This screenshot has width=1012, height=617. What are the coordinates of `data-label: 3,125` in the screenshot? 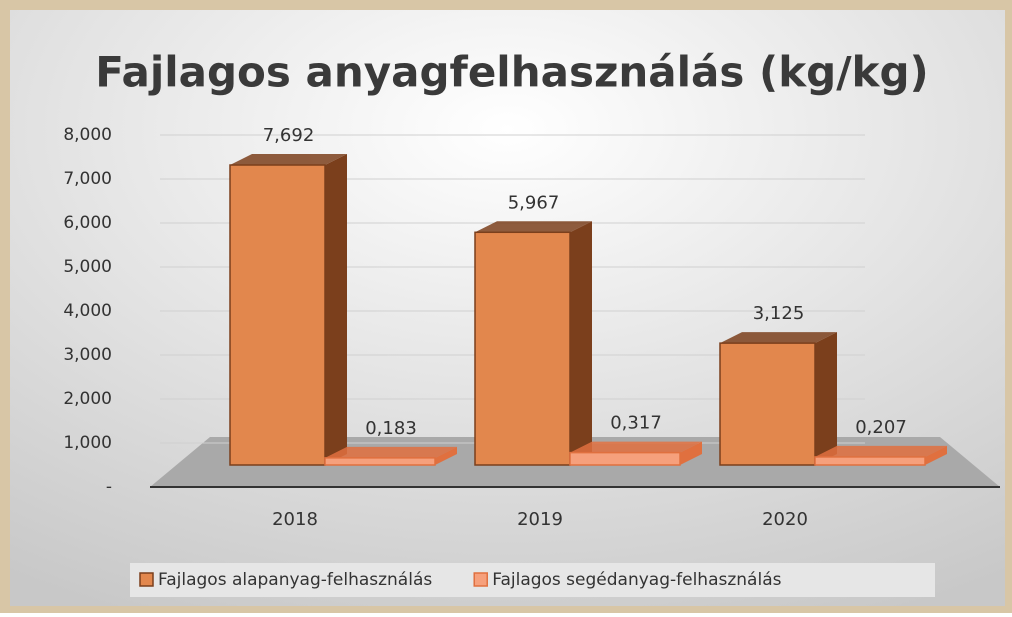 It's located at (779, 313).